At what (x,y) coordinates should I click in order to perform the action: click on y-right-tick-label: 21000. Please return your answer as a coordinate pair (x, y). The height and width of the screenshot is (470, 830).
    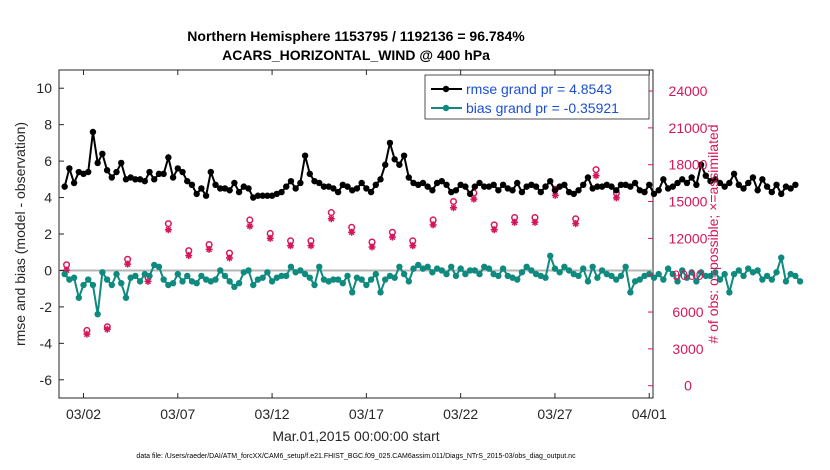
    Looking at the image, I should click on (688, 128).